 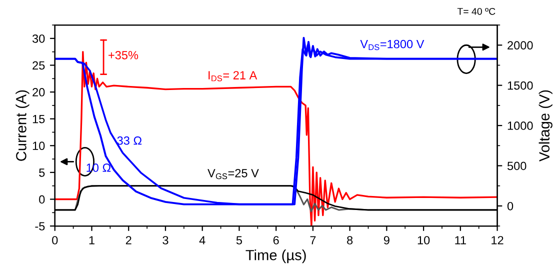 I want to click on y-tick-label: 30, so click(x=38, y=38).